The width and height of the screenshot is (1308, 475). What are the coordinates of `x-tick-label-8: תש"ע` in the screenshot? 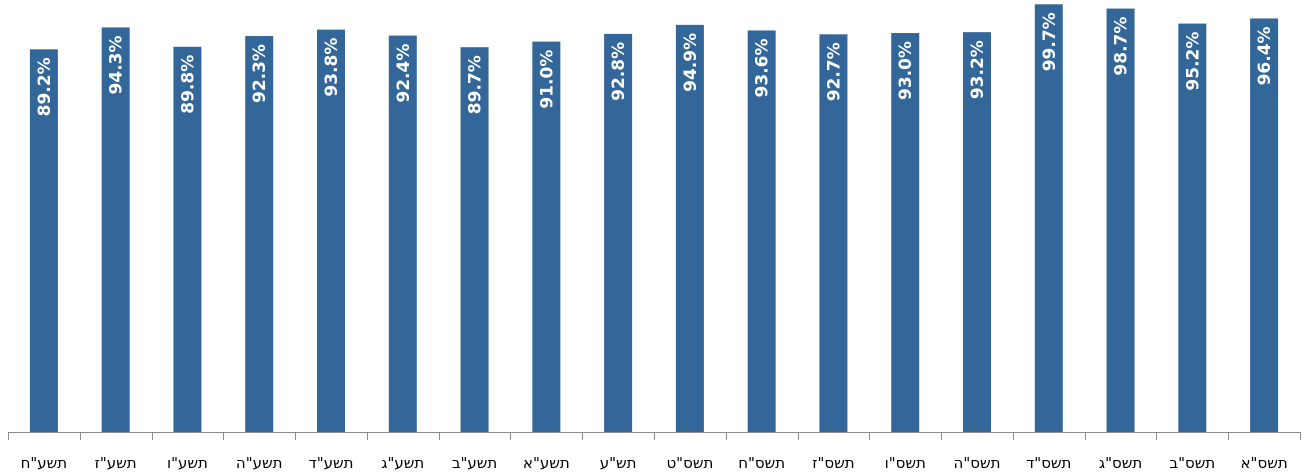 It's located at (618, 463).